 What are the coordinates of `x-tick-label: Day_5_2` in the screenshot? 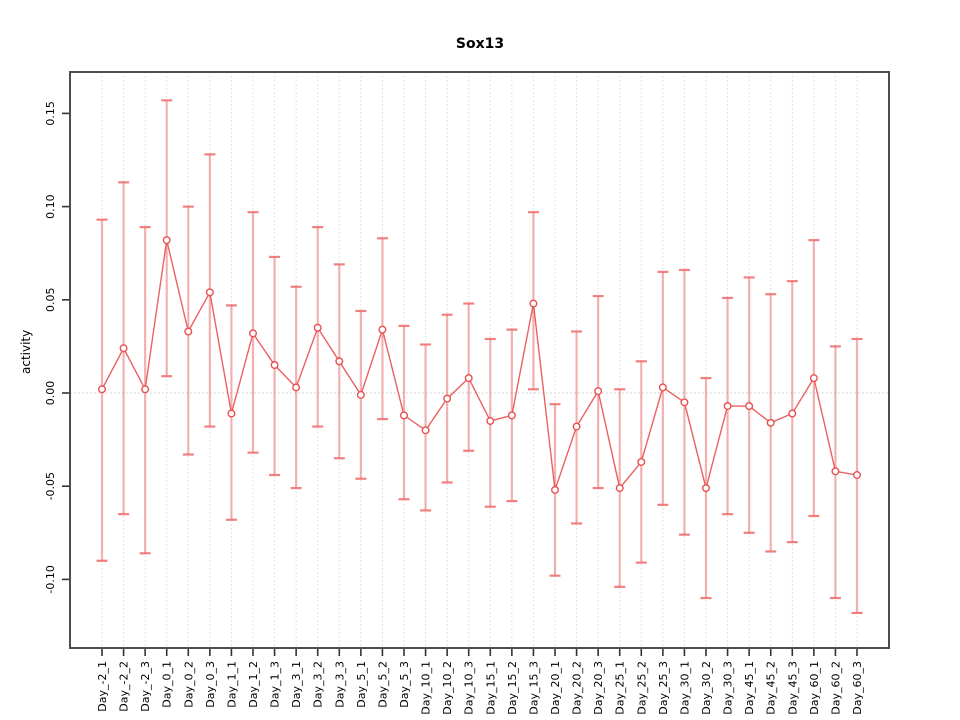 It's located at (382, 684).